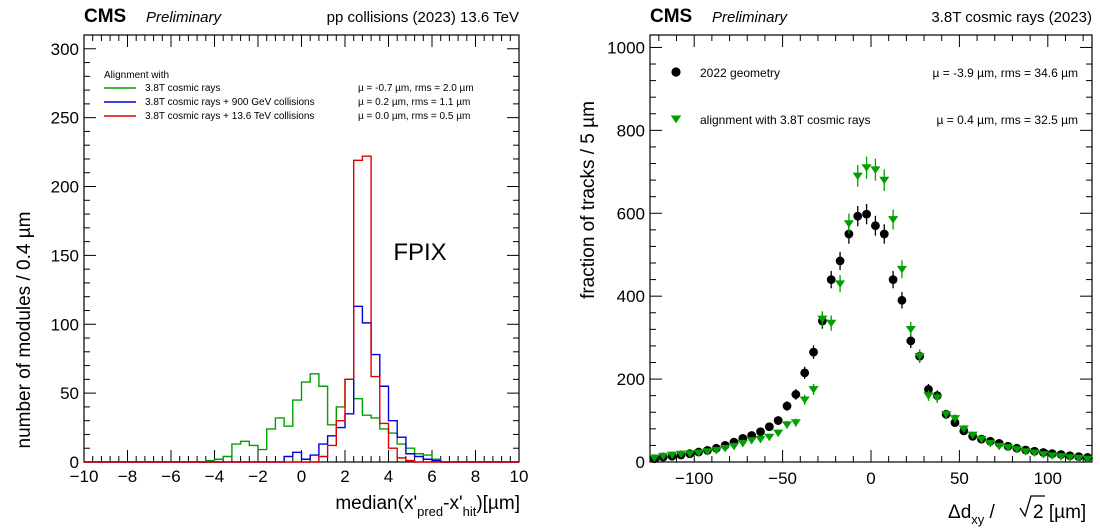 The image size is (1100, 530). I want to click on right-y-tick-label: 800, so click(631, 130).